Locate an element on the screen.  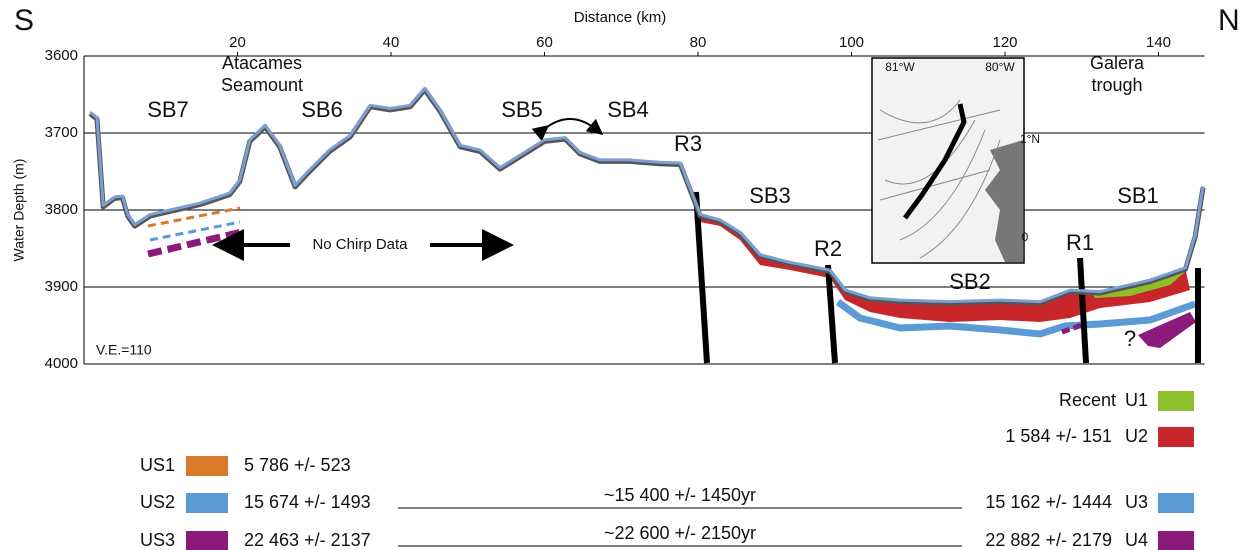
x-tick-label: 60 is located at coordinates (544, 42).